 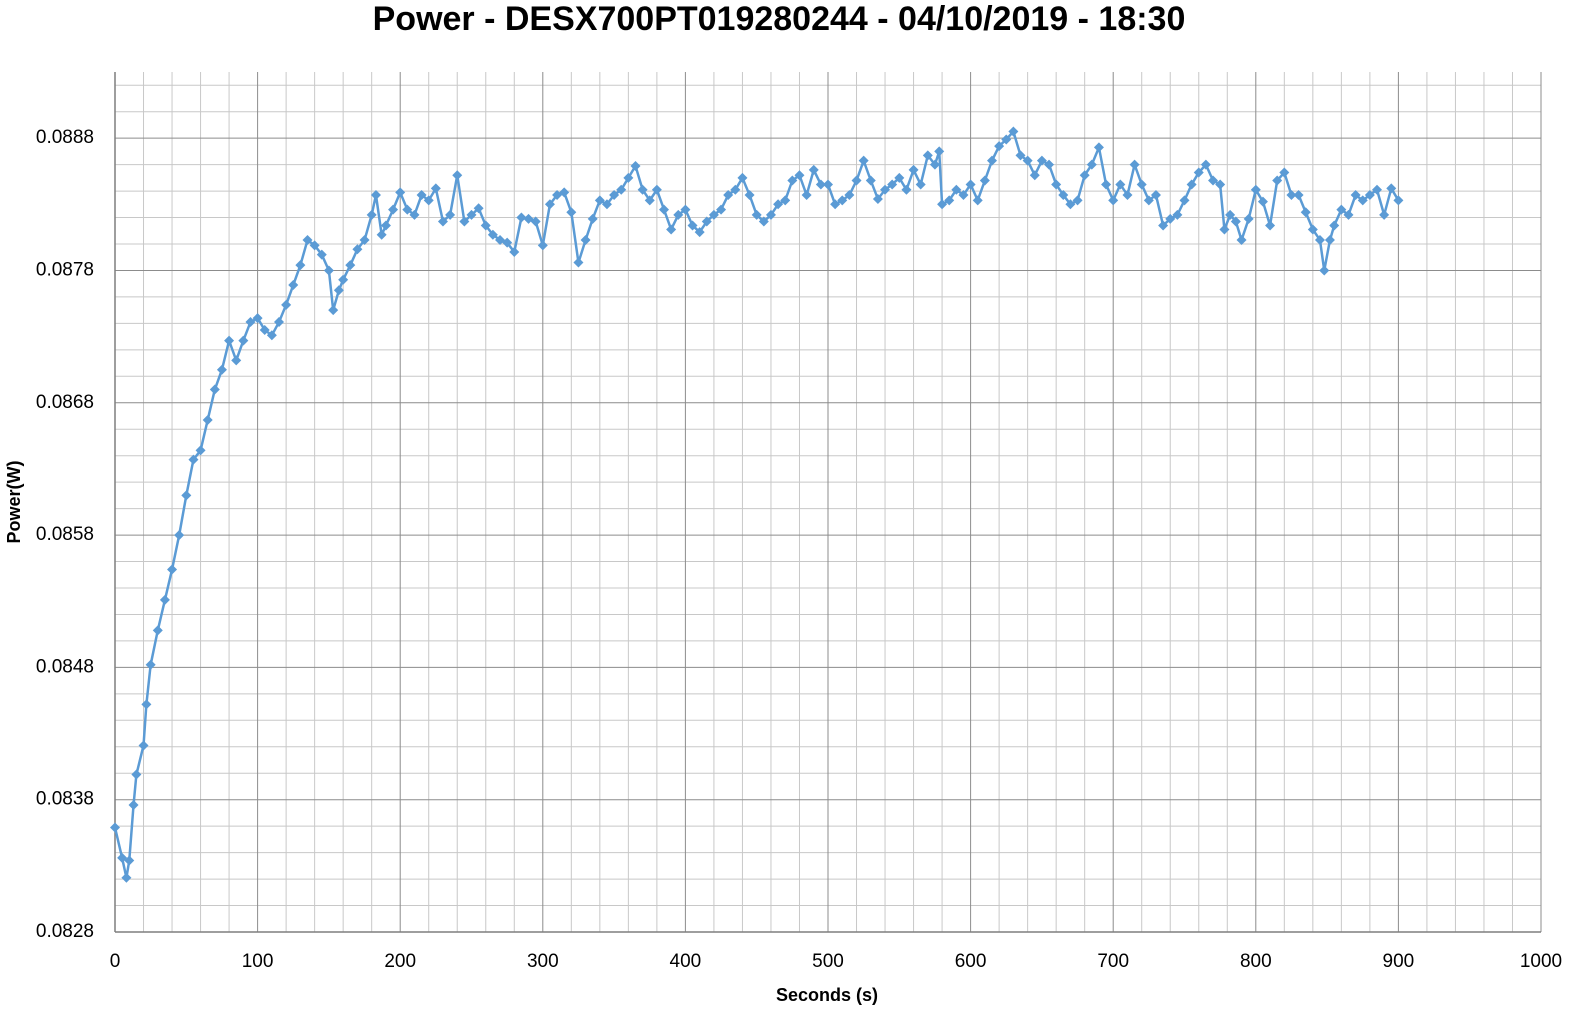 What do you see at coordinates (258, 961) in the screenshot?
I see `x-tick-label: 100` at bounding box center [258, 961].